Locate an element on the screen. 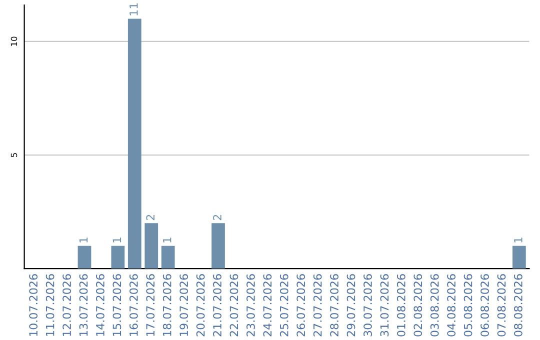 Image resolution: width=540 pixels, height=340 pixels. x-tick-label: 08.08.2026 is located at coordinates (518, 305).